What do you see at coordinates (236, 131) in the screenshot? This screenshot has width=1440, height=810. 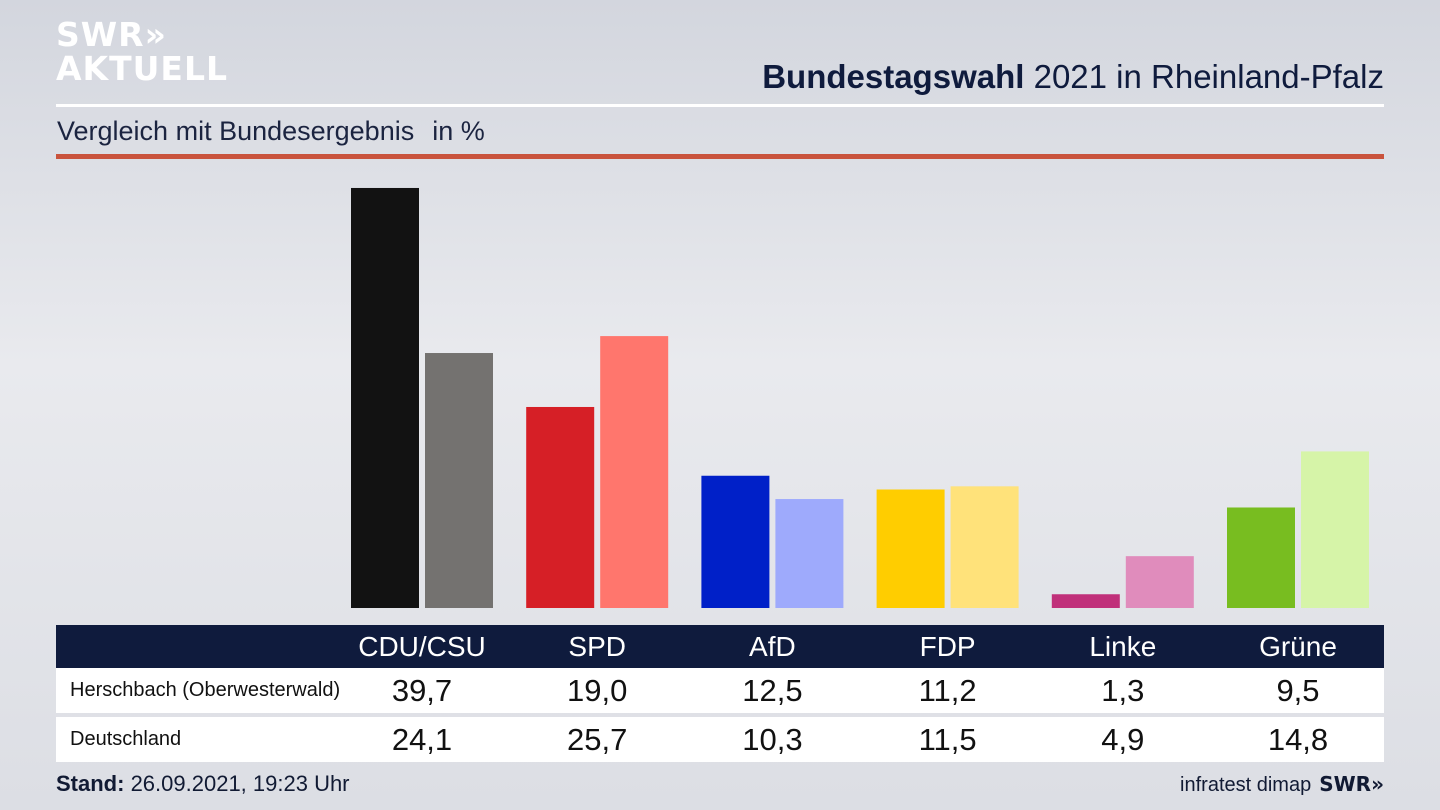 I see `subtitle-text: Vergleich mit Bundesergebnis` at bounding box center [236, 131].